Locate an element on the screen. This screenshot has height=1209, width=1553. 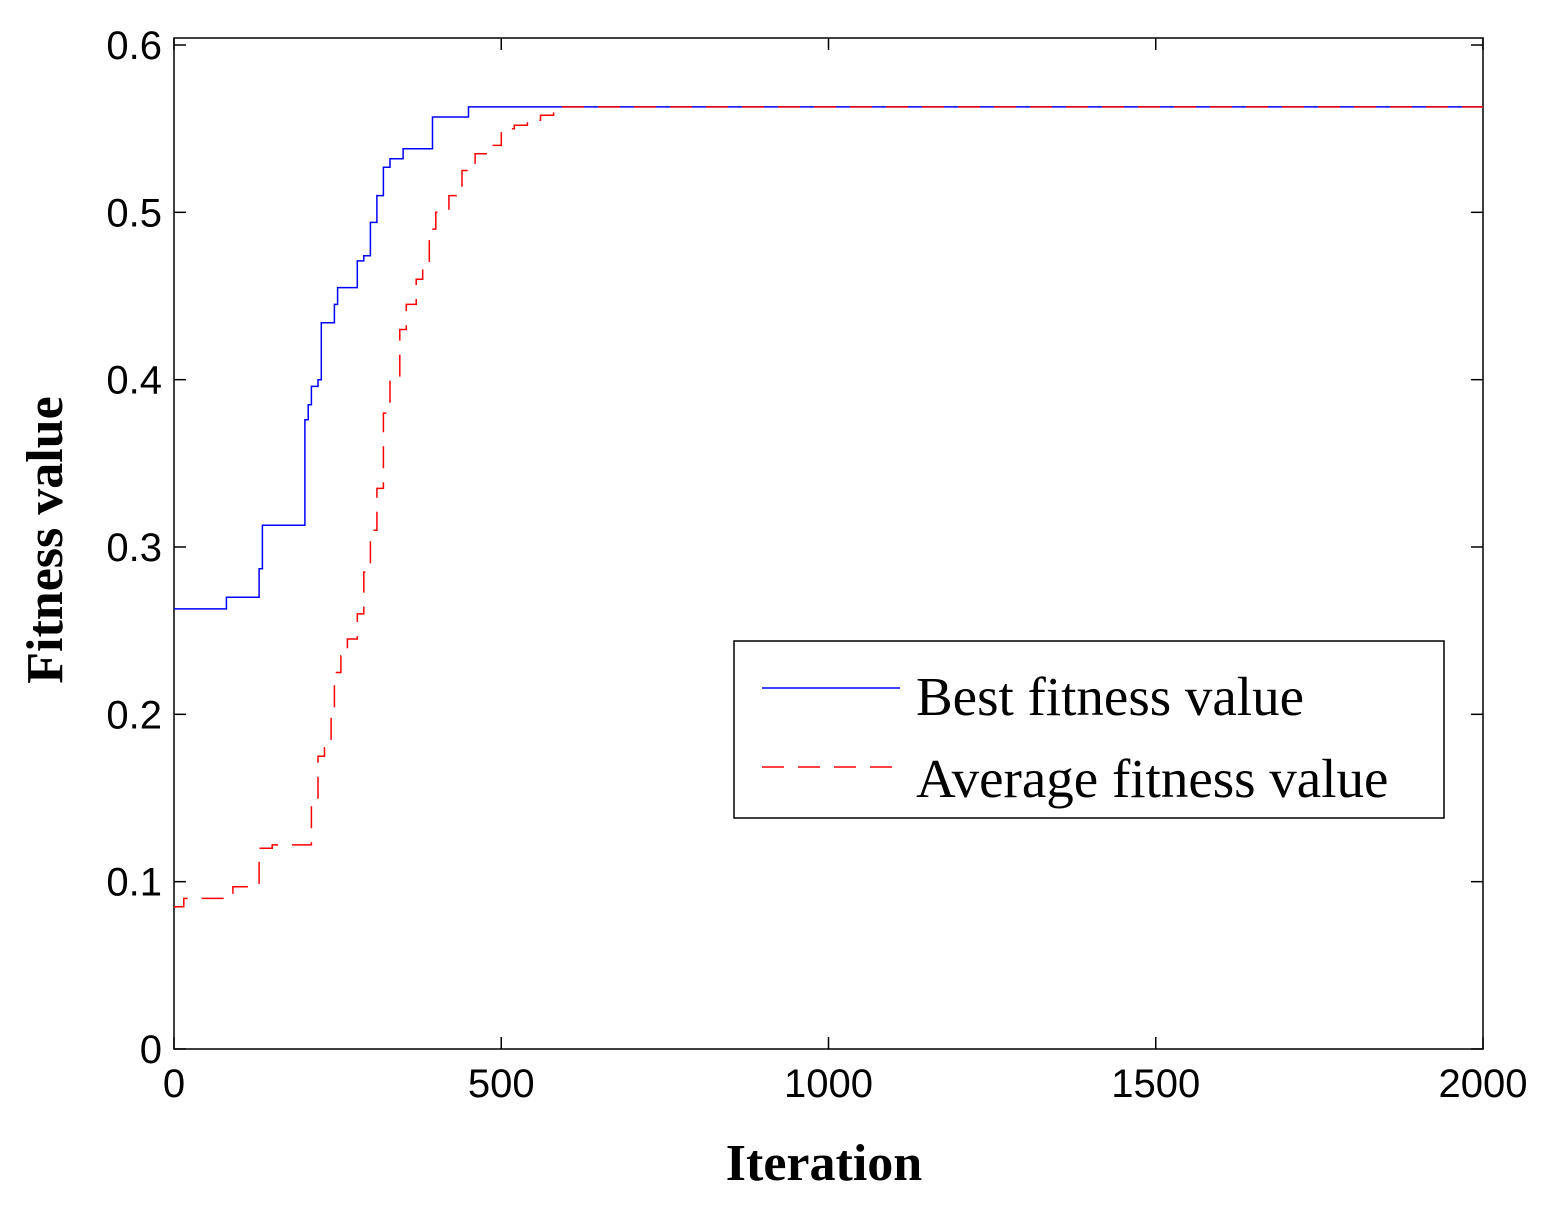
legend: Best fitness value Average fitness value is located at coordinates (1089, 729).